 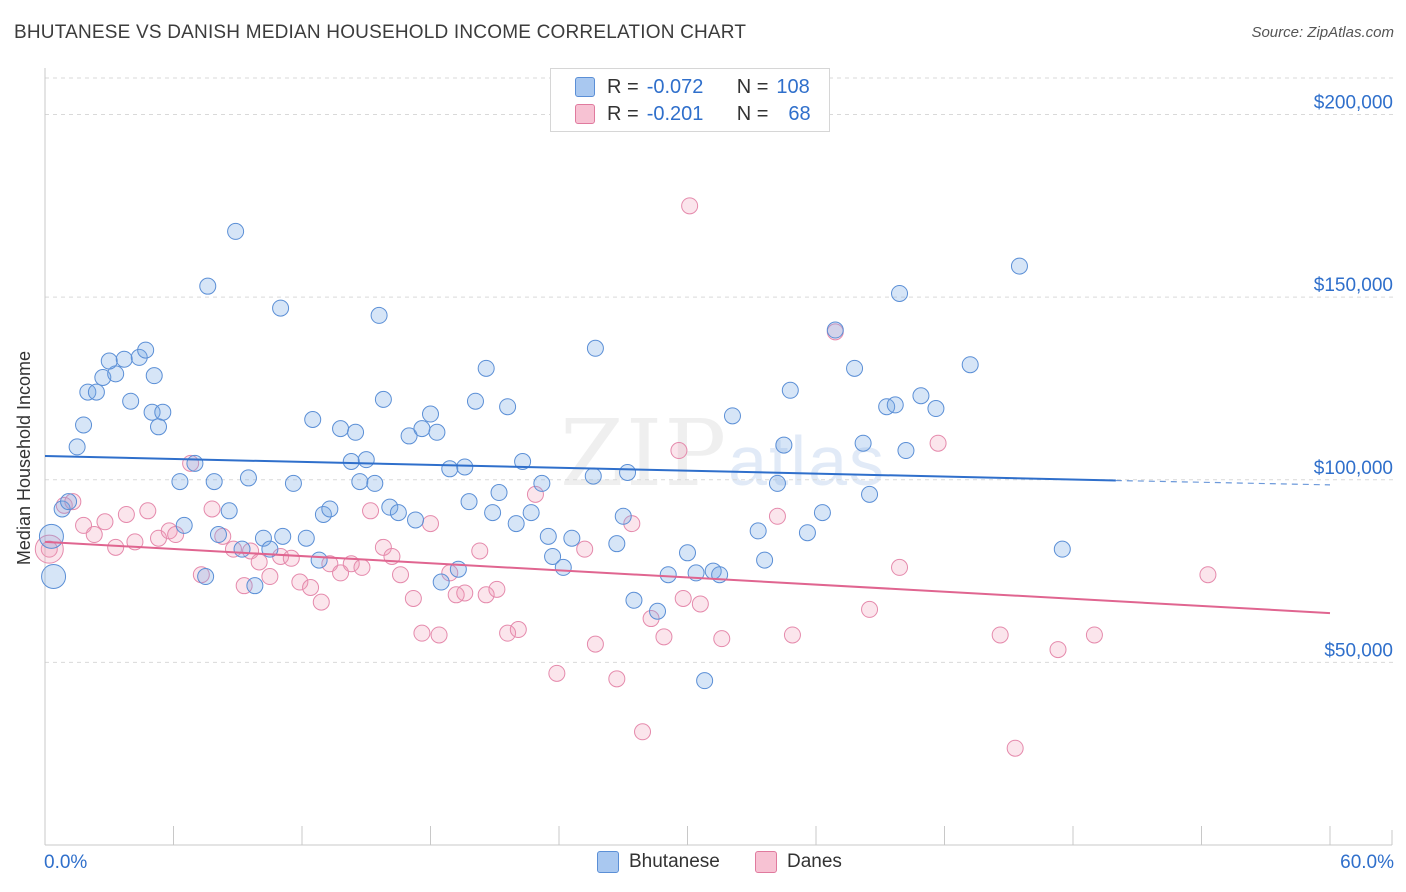 I want to click on bottom-legend-label-danes: Danes, so click(x=814, y=861).